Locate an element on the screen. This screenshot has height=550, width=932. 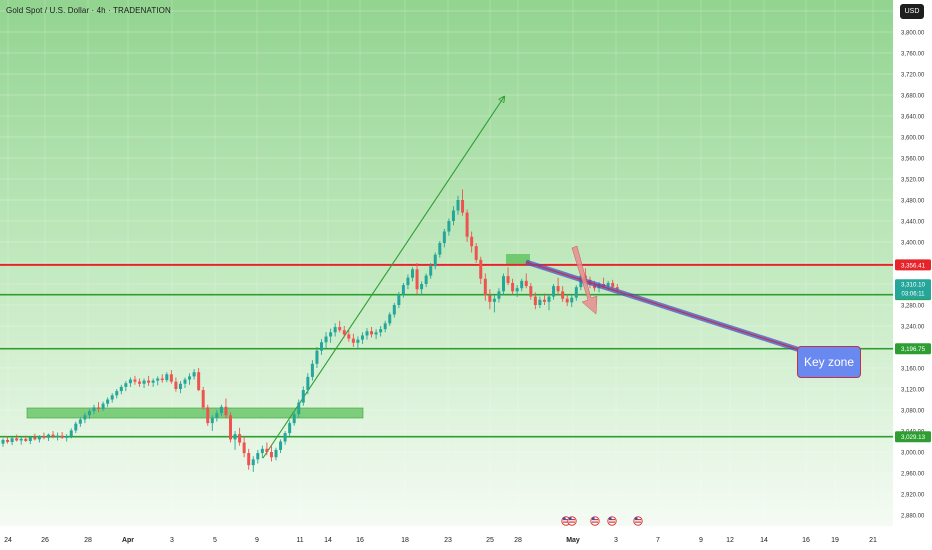
x-tick-label: 21 is located at coordinates (873, 540).